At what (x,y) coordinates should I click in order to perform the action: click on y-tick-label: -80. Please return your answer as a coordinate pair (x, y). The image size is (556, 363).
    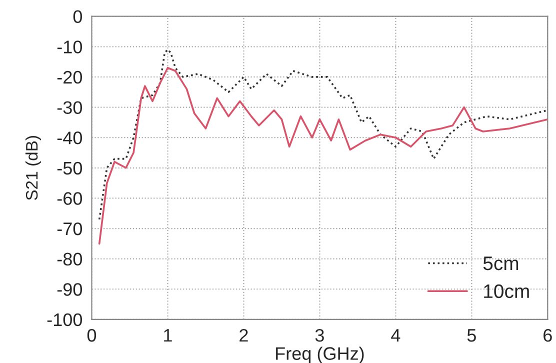
    Looking at the image, I should click on (69, 259).